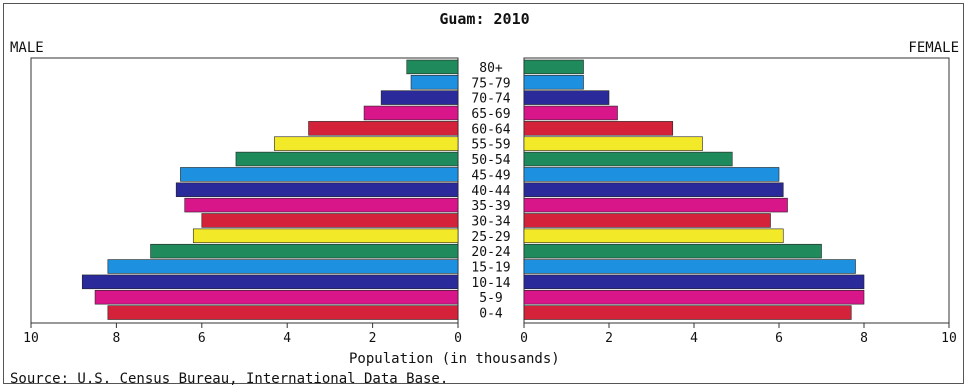  I want to click on age-label-20-24: 20-24, so click(490, 252).